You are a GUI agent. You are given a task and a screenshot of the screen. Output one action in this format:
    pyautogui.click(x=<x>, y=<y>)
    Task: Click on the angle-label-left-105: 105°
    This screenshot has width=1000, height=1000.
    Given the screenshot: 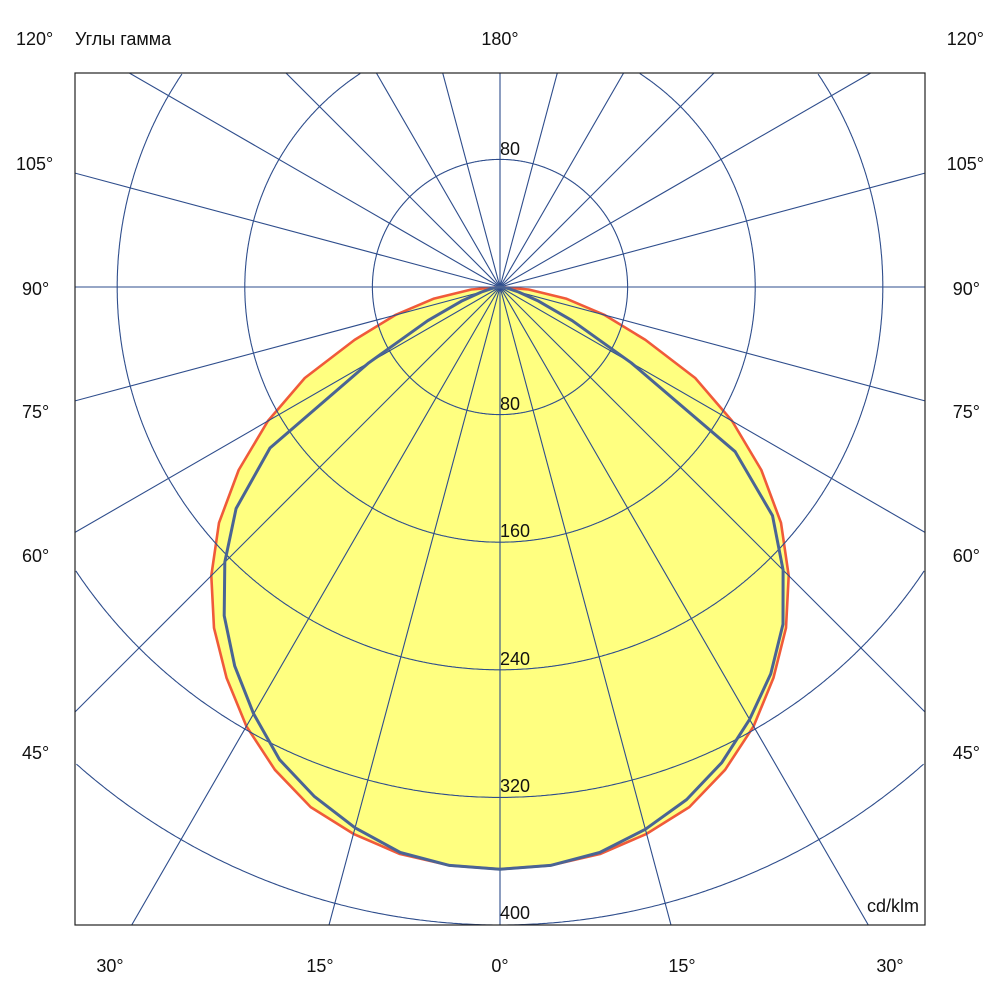 What is the action you would take?
    pyautogui.click(x=34, y=164)
    